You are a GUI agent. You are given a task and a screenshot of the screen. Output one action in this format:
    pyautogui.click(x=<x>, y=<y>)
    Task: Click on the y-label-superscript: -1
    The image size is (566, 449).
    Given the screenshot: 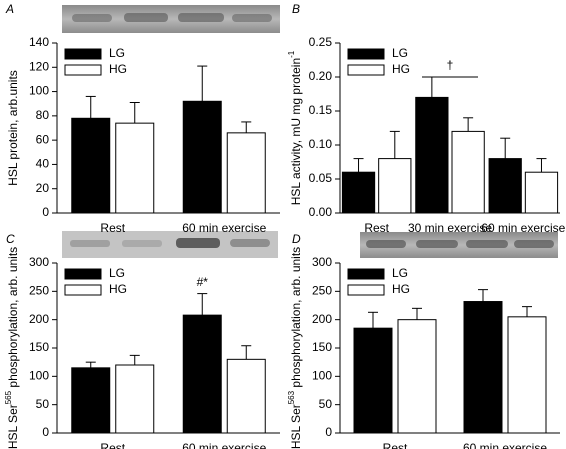 What is the action you would take?
    pyautogui.click(x=291, y=54)
    